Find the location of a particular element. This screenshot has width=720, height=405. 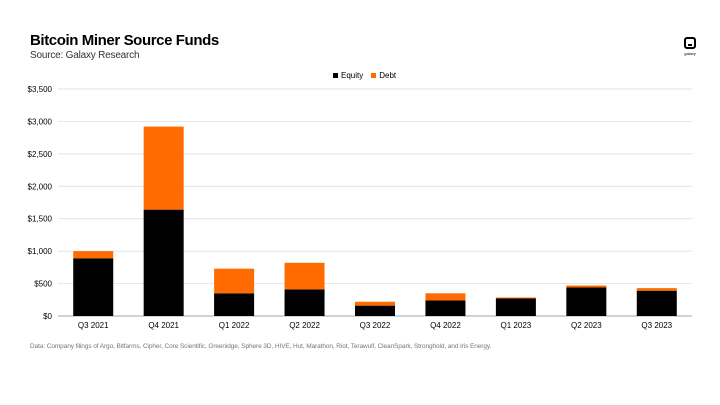

legend-label-equity: Equity is located at coordinates (352, 75).